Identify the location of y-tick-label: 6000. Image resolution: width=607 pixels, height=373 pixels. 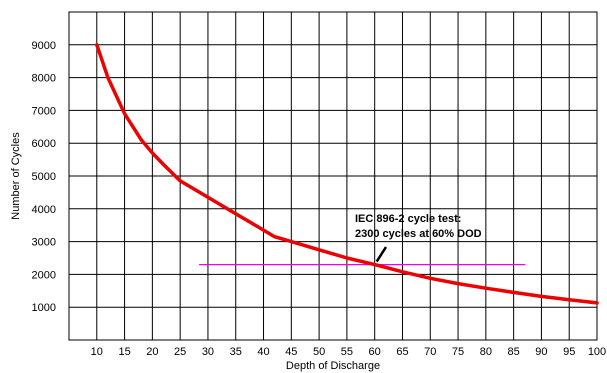
(44, 144).